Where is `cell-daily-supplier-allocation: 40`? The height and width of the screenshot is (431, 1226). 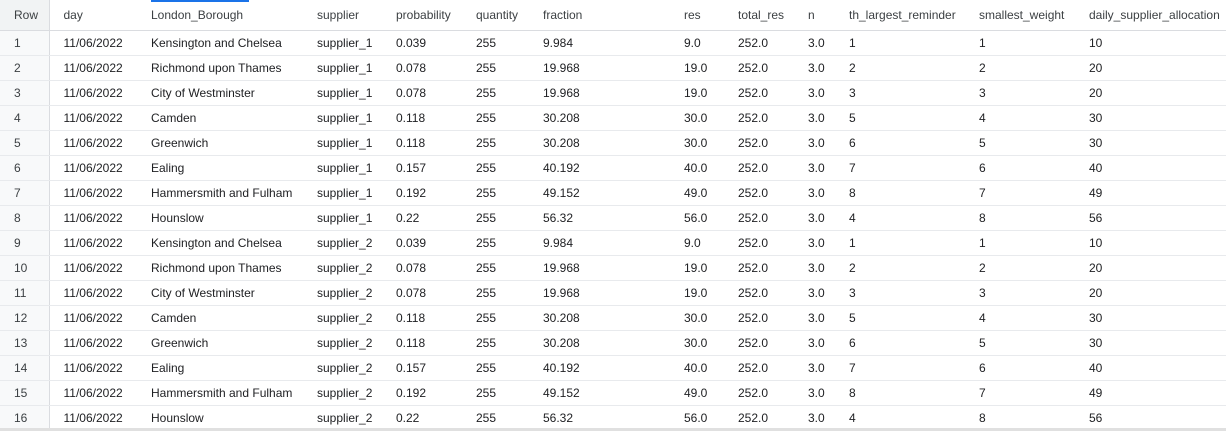 cell-daily-supplier-allocation: 40 is located at coordinates (1150, 168).